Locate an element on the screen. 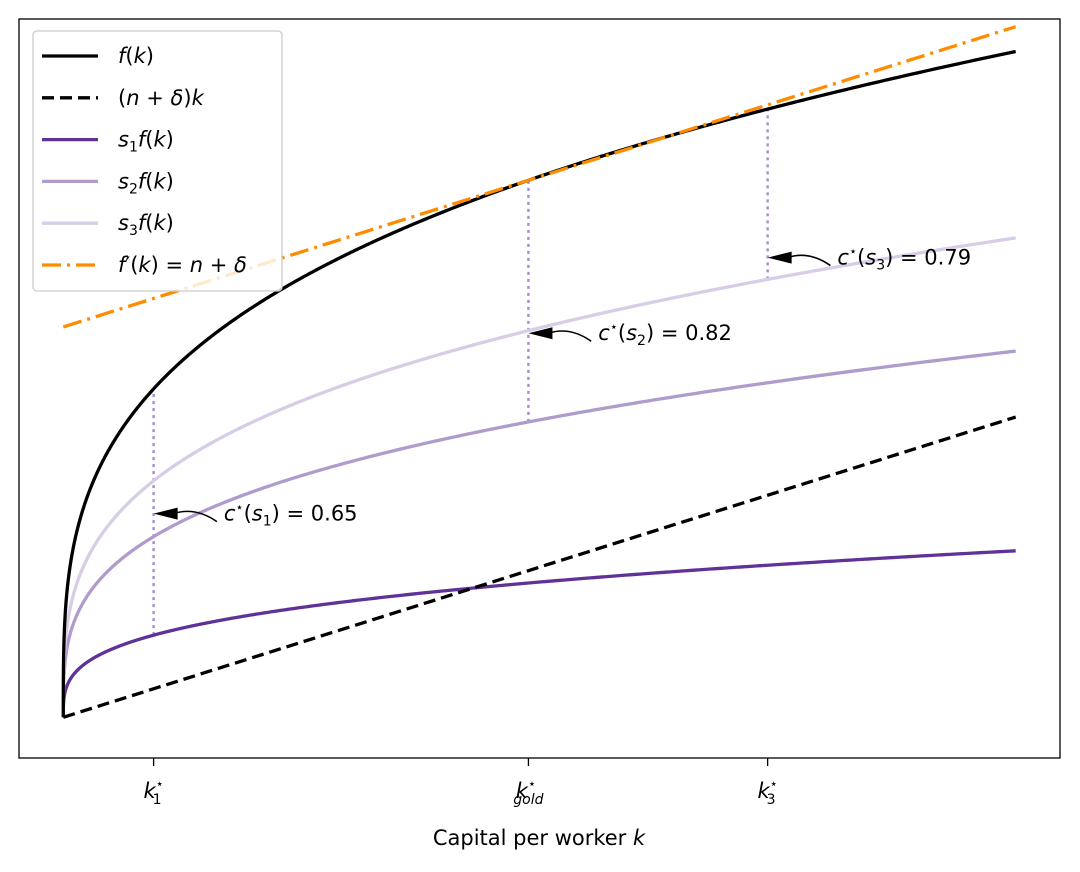 This screenshot has height=872, width=1080. x-tick-label-2: k⋆ gold is located at coordinates (528, 792).